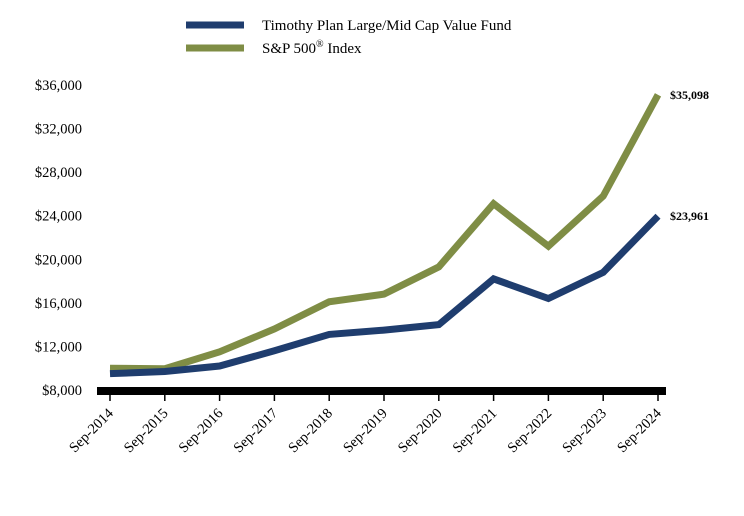 Image resolution: width=744 pixels, height=516 pixels. I want to click on y-tick-label: $28,000, so click(58, 173).